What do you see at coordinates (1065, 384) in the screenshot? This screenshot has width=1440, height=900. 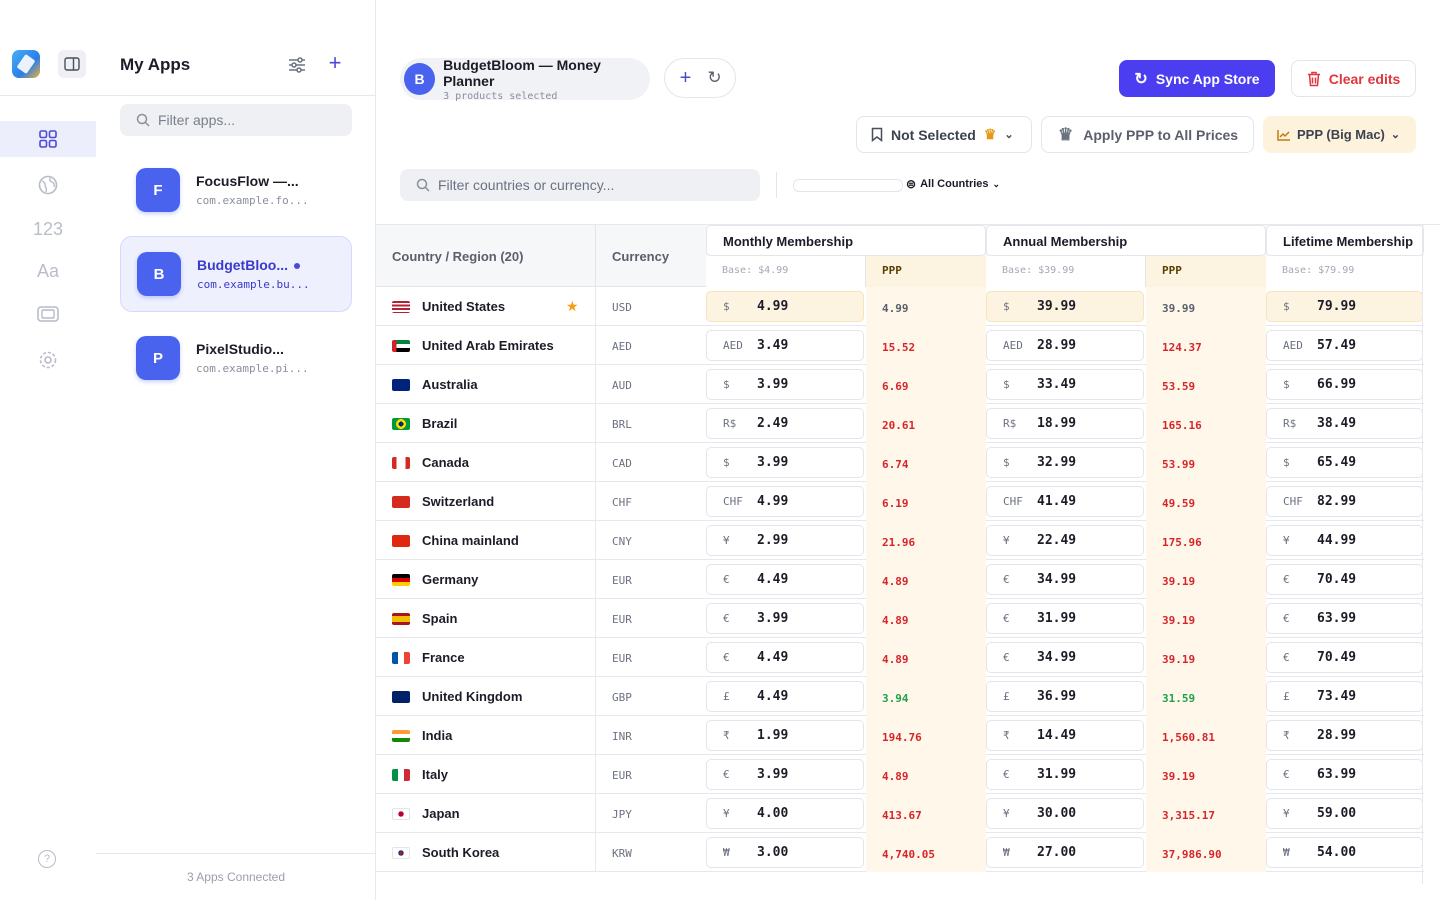 I see `annual-price-input: $ 33.49` at bounding box center [1065, 384].